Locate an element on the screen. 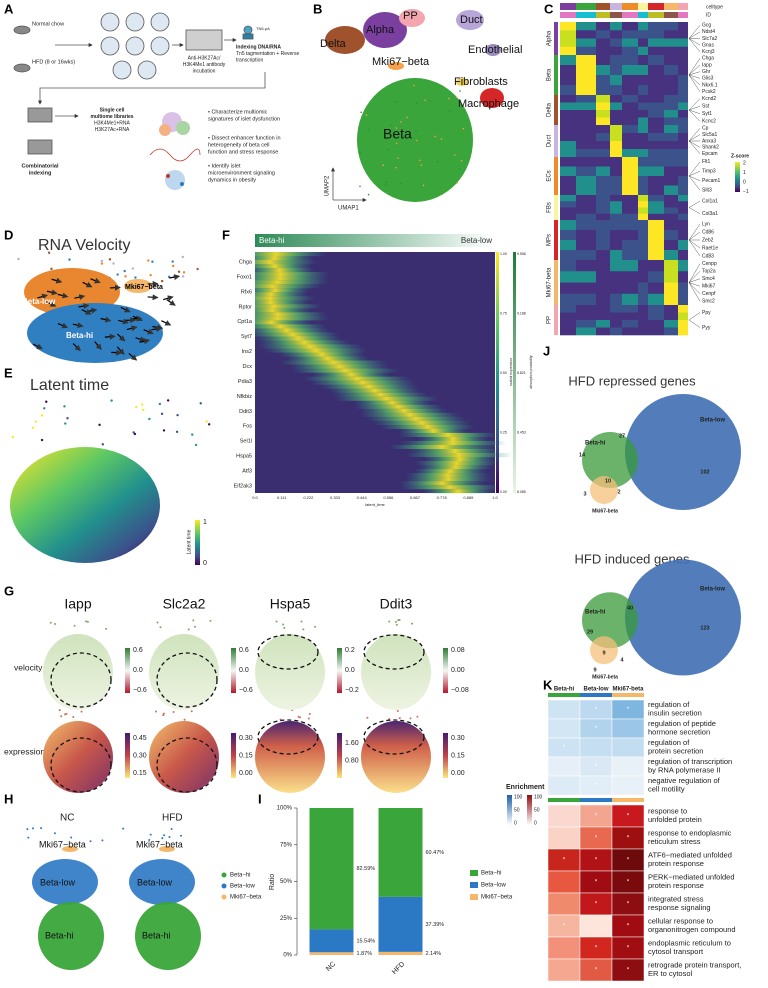  label: 8.085 is located at coordinates (521, 492).